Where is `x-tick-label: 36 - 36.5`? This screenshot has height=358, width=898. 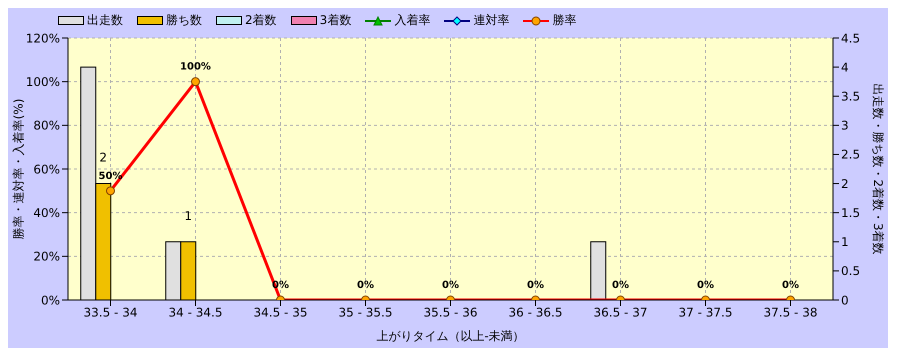 x-tick-label: 36 - 36.5 is located at coordinates (535, 313).